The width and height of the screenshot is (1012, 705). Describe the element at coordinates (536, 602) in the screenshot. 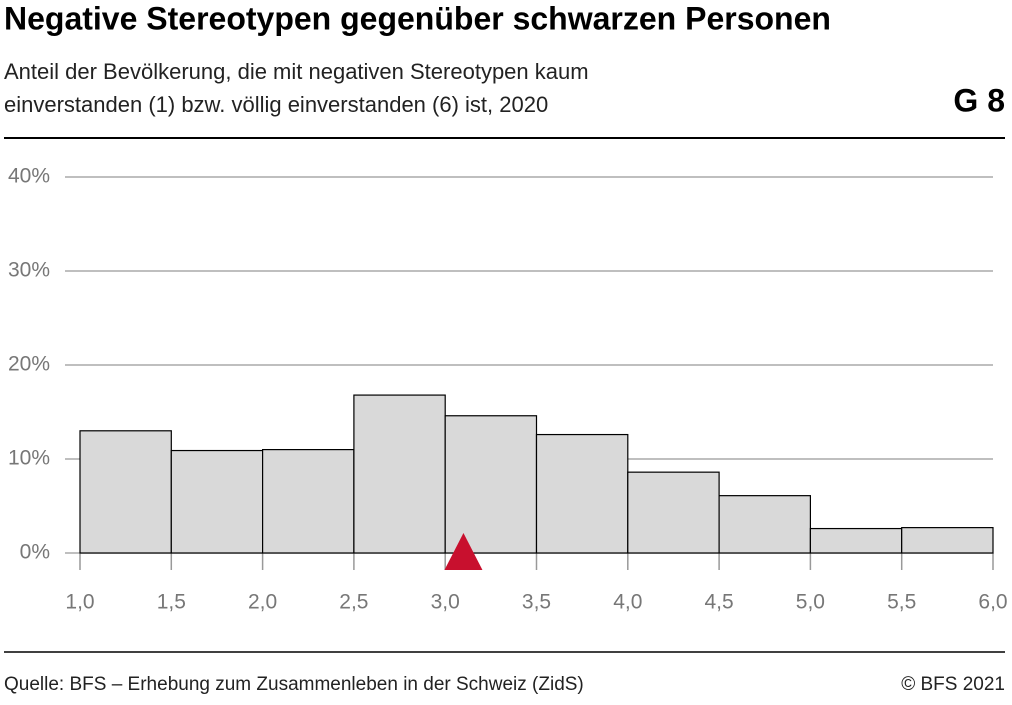

I see `x-tick-label: 3,5` at that location.